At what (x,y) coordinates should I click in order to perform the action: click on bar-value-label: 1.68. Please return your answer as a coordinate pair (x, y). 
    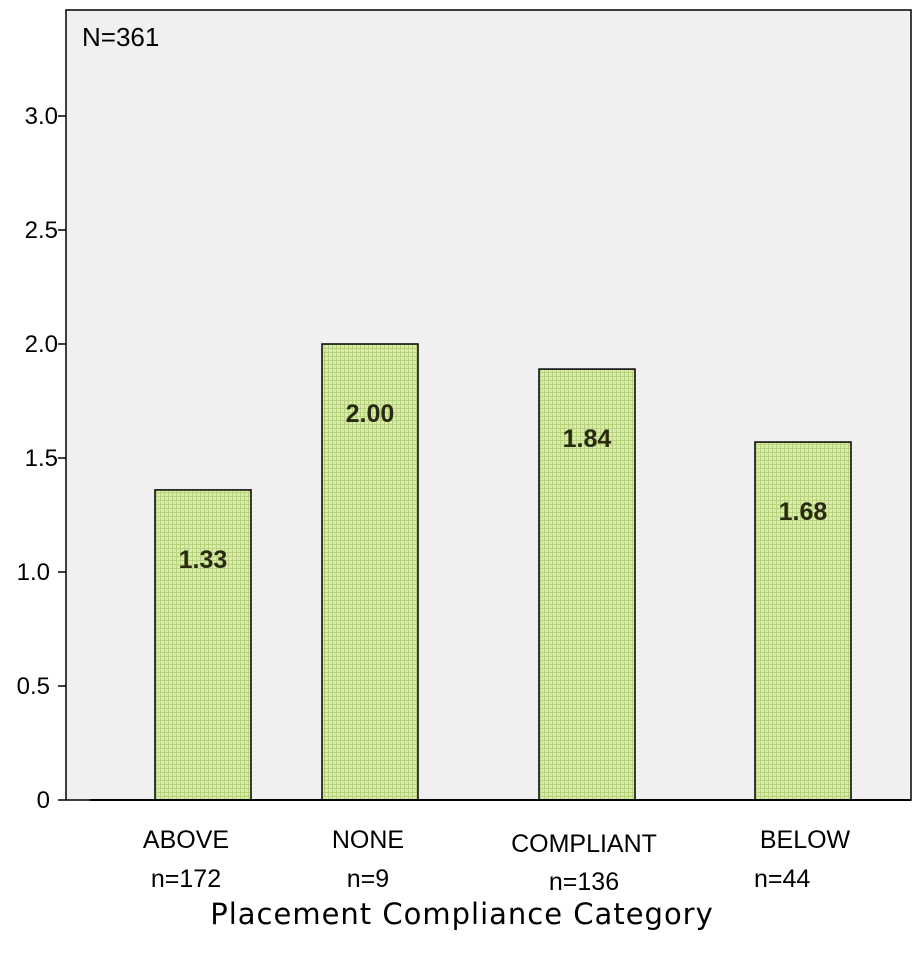
    Looking at the image, I should click on (803, 512).